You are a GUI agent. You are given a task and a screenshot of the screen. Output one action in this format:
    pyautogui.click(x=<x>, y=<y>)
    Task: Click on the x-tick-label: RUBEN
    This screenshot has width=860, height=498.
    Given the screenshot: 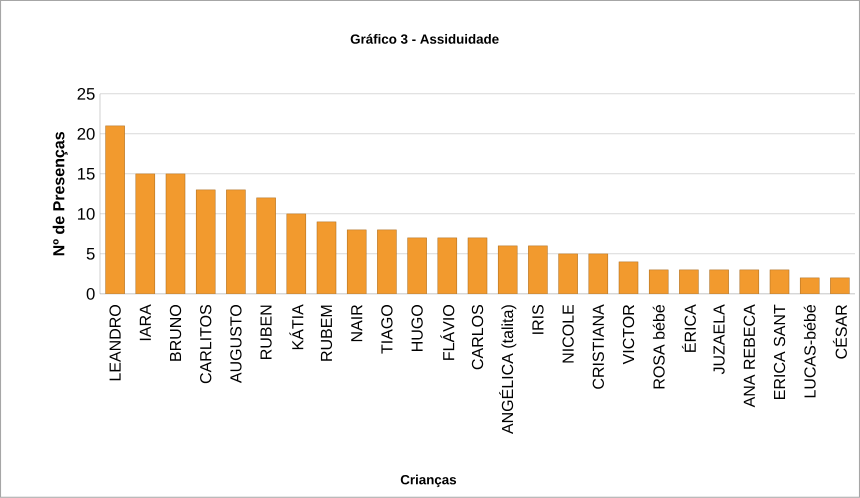 What is the action you would take?
    pyautogui.click(x=266, y=333)
    